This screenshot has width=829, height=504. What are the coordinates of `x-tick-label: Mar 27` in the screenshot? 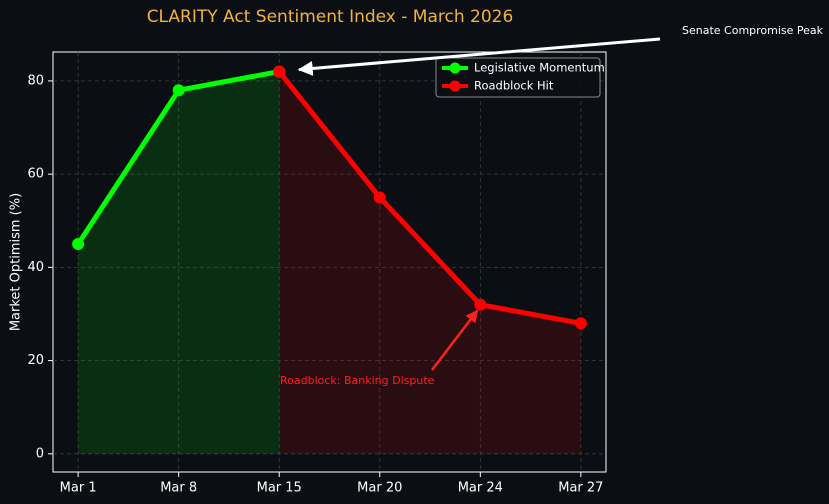 It's located at (580, 488).